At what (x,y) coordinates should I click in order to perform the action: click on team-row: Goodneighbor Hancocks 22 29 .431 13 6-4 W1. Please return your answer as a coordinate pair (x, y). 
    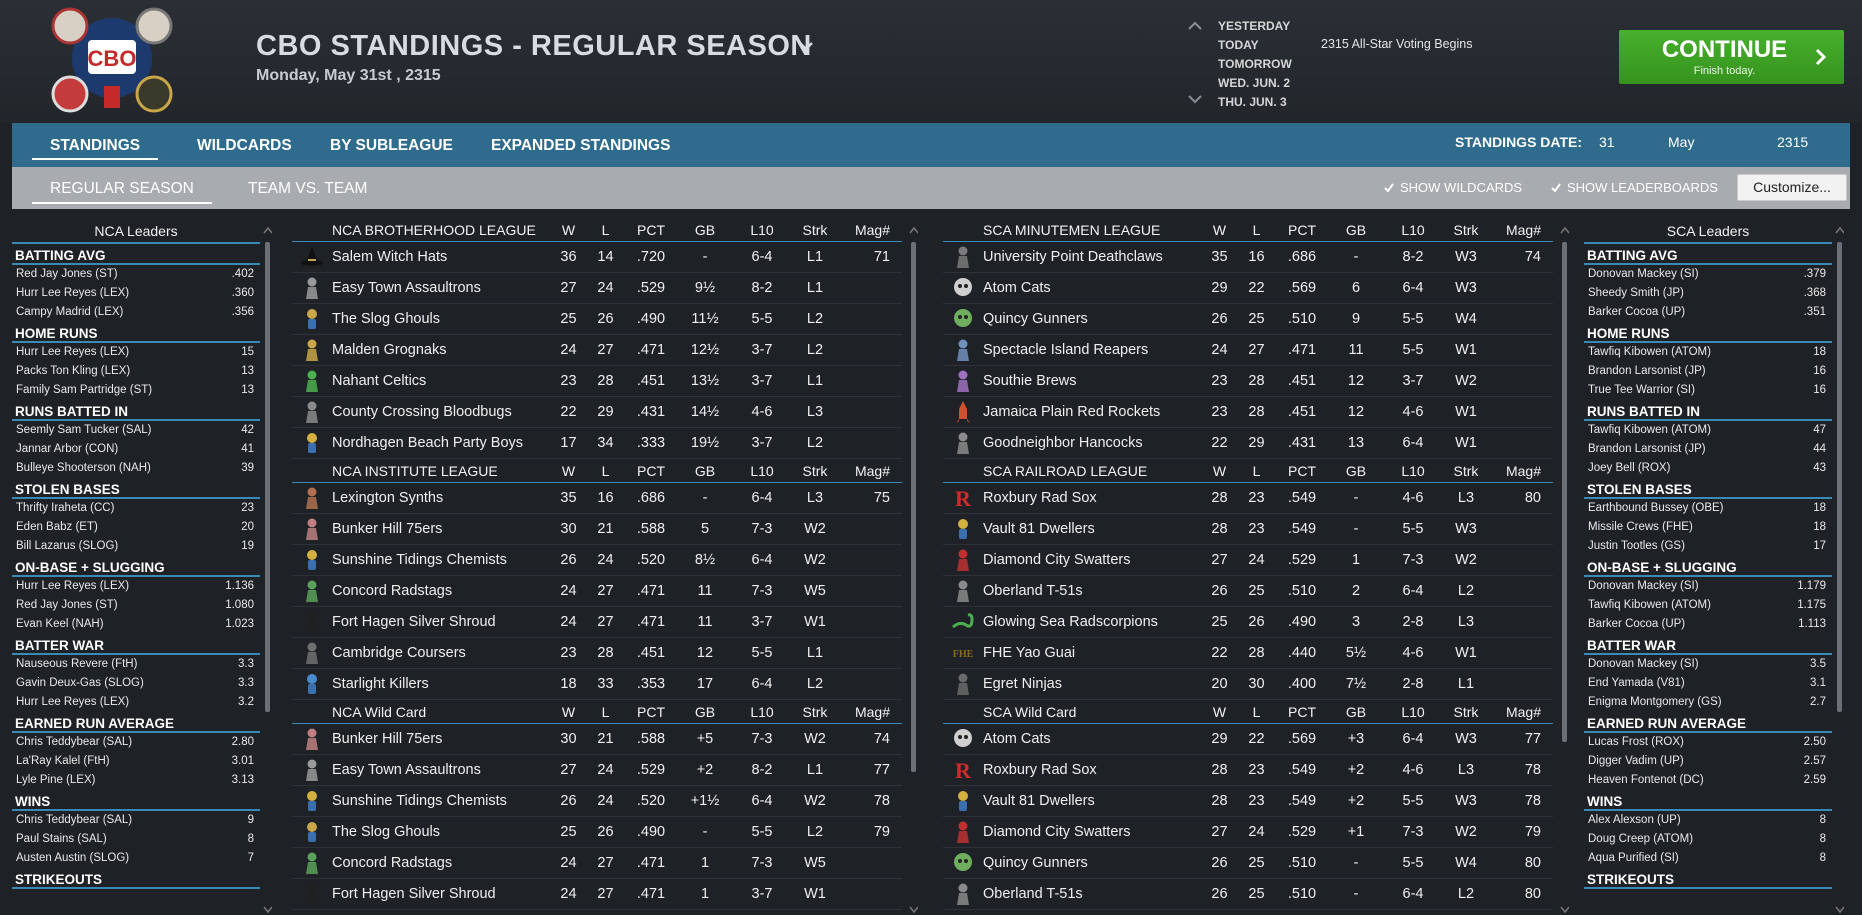
    Looking at the image, I should click on (1248, 443).